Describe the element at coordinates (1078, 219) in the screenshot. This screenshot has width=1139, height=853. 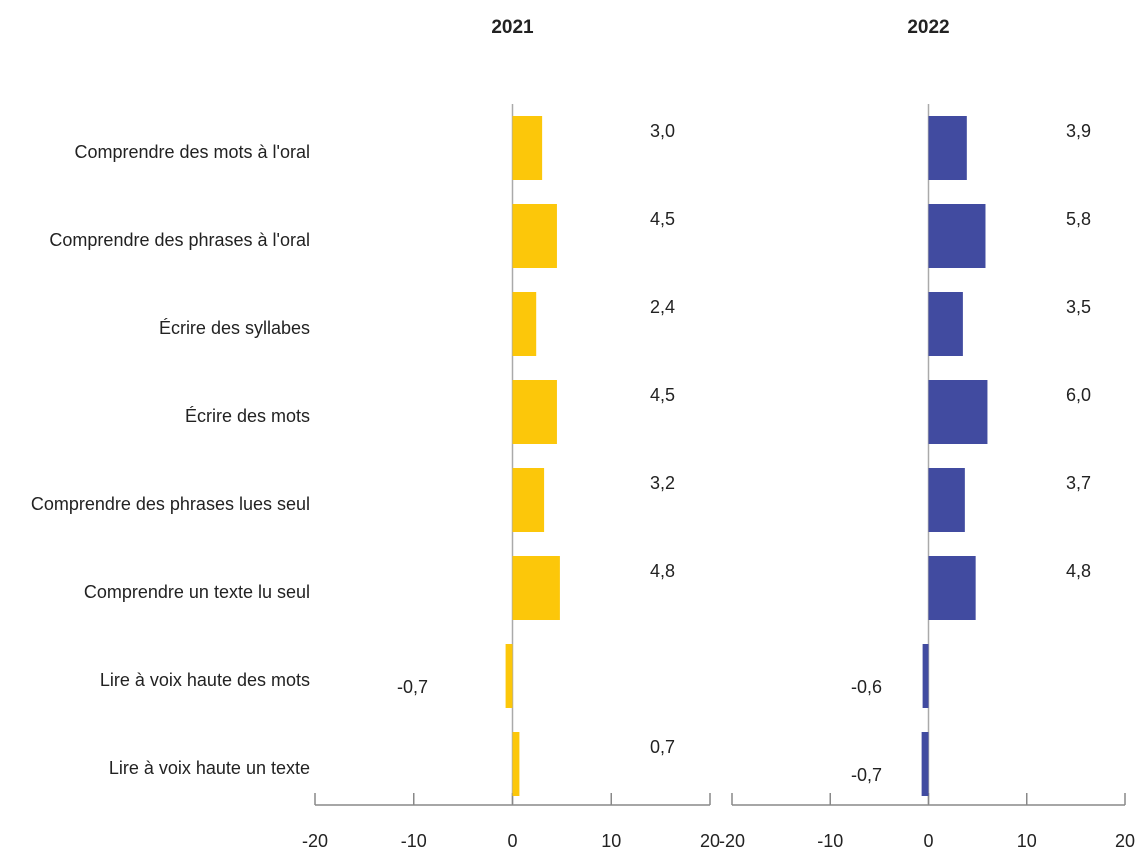
I see `value-label: 5,8` at that location.